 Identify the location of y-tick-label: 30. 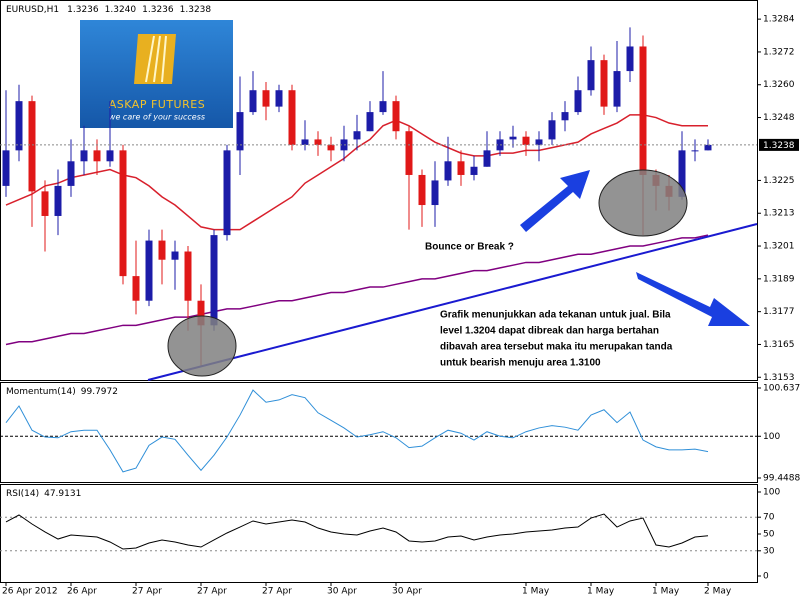
(769, 551).